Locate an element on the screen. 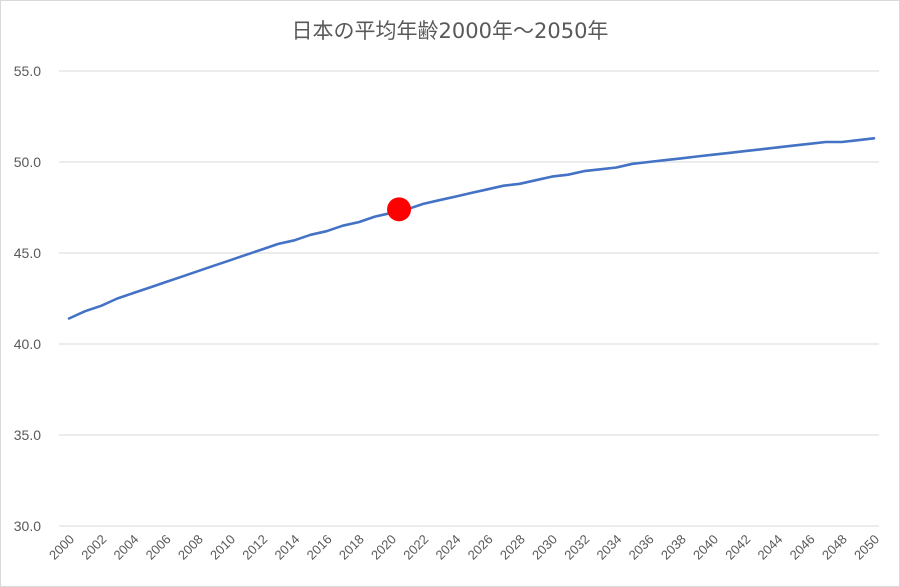  x-tick-label: 2010 is located at coordinates (222, 547).